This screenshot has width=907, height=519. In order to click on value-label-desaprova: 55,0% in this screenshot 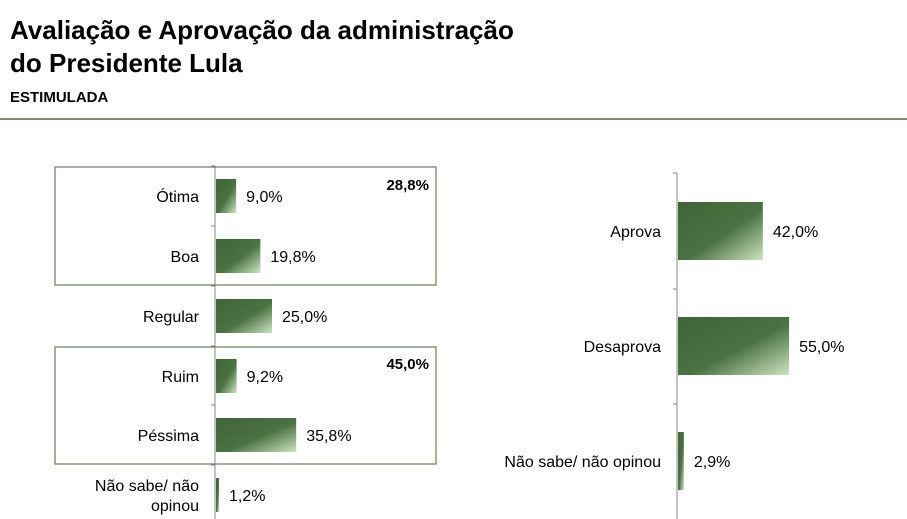, I will do `click(821, 347)`.